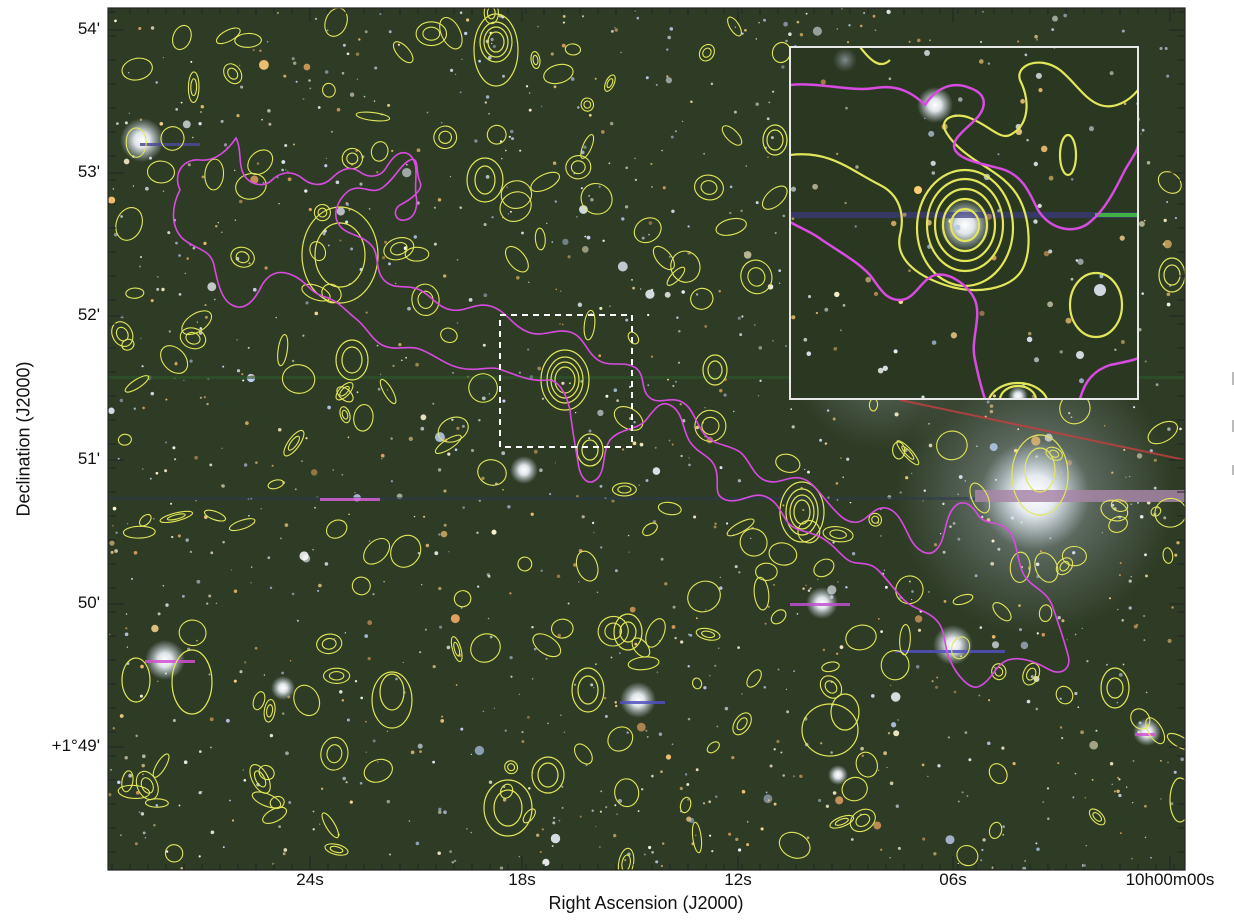 This screenshot has height=923, width=1234. I want to click on x-tick-label: 06s, so click(953, 879).